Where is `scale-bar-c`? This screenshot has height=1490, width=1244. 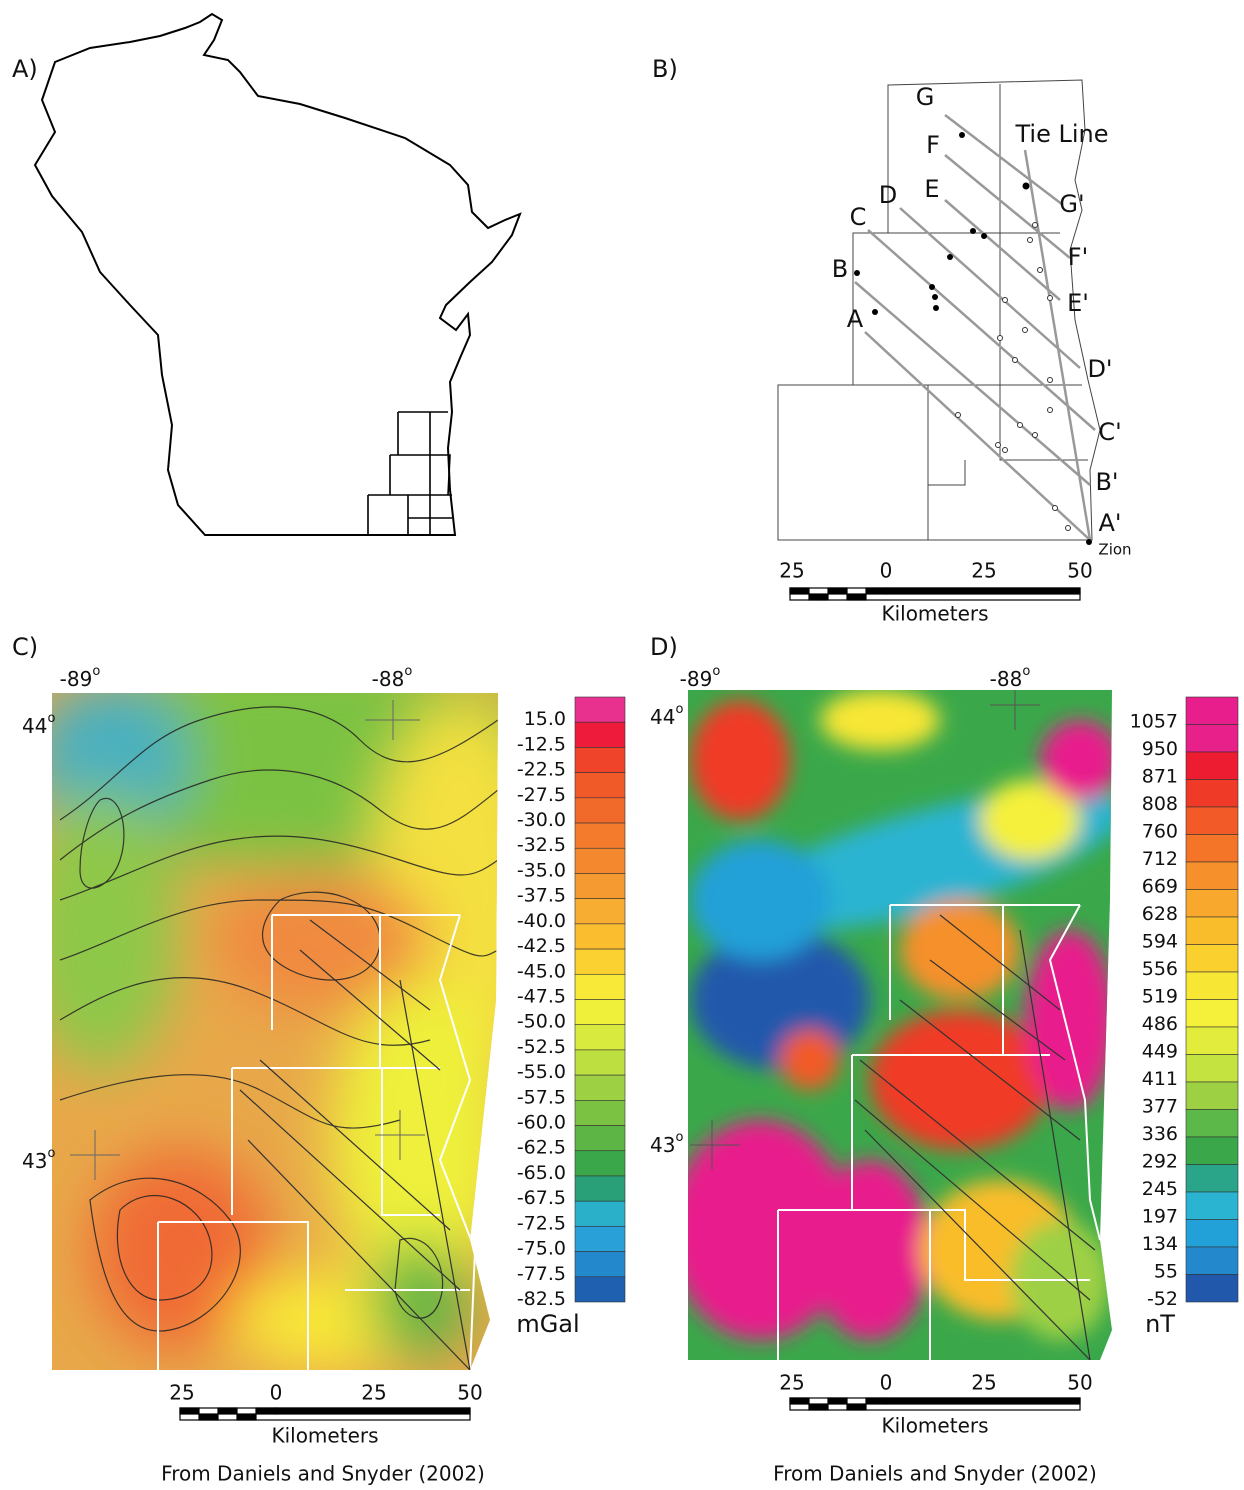 scale-bar-c is located at coordinates (325, 1414).